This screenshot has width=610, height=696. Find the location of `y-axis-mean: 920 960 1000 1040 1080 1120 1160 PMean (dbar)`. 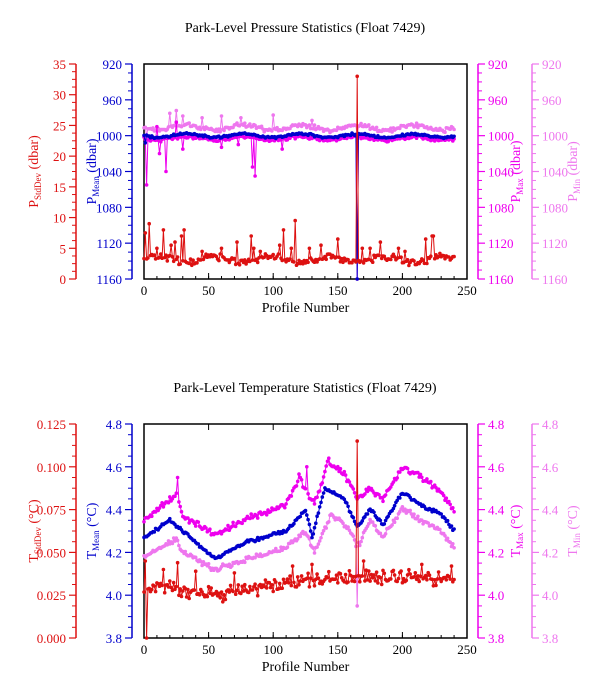

y-axis-mean: 920 960 1000 1040 1080 1120 1160 PMean (dbar) is located at coordinates (109, 172).